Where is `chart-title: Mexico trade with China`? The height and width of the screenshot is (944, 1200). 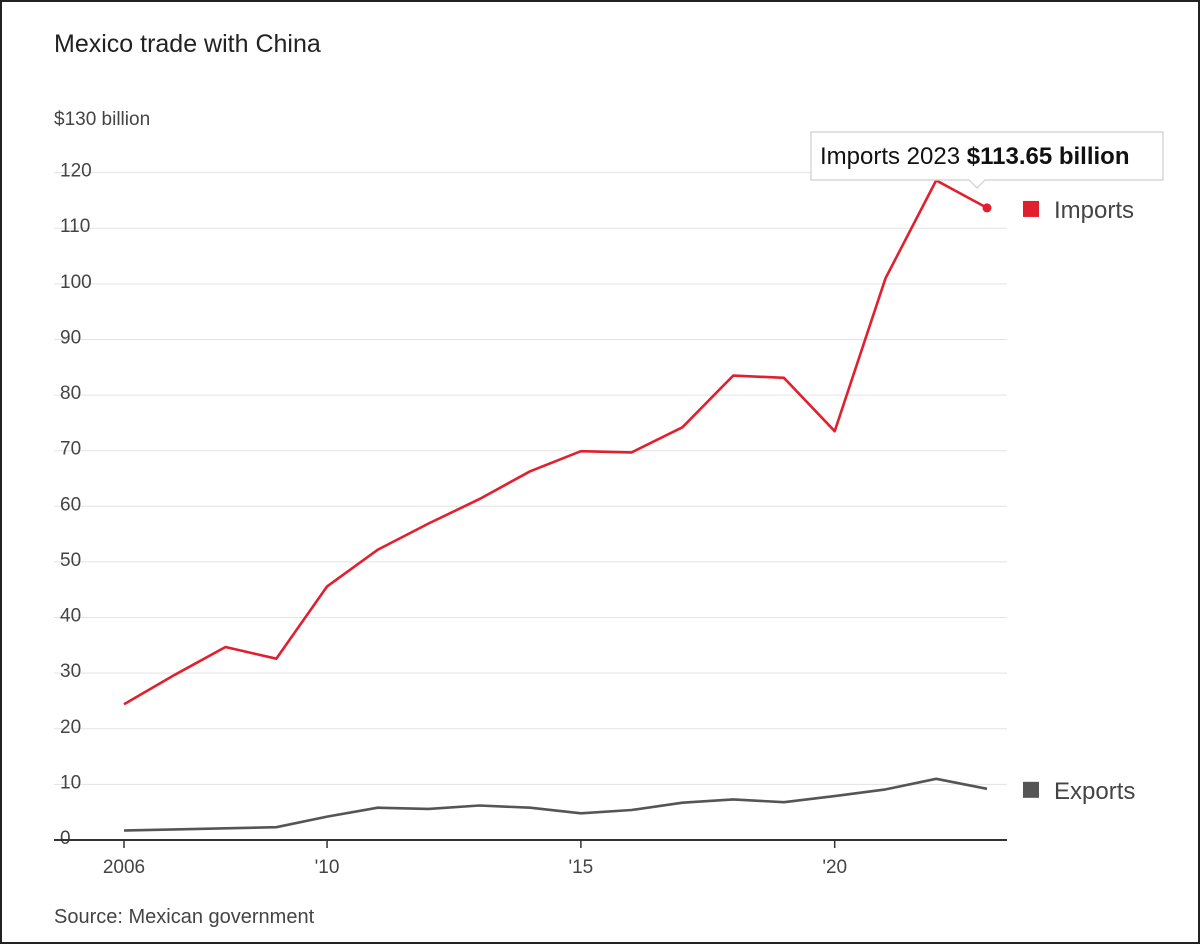
chart-title: Mexico trade with China is located at coordinates (187, 44).